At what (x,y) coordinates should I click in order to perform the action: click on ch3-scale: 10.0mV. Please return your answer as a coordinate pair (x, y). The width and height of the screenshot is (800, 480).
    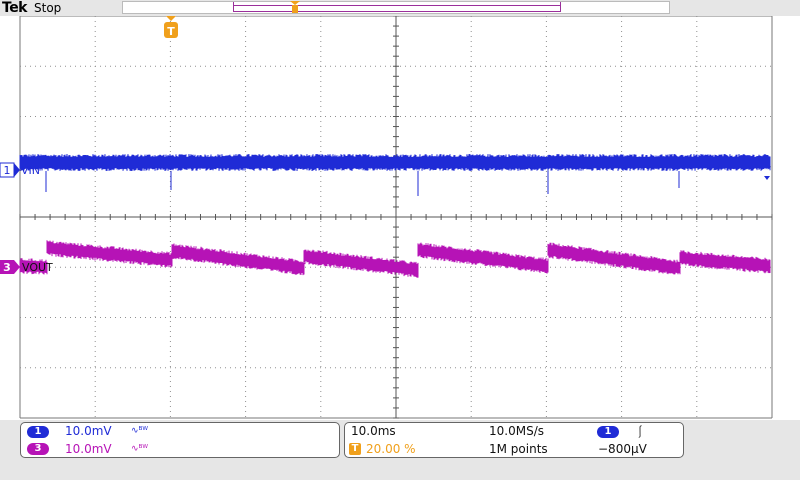
    Looking at the image, I should click on (88, 449).